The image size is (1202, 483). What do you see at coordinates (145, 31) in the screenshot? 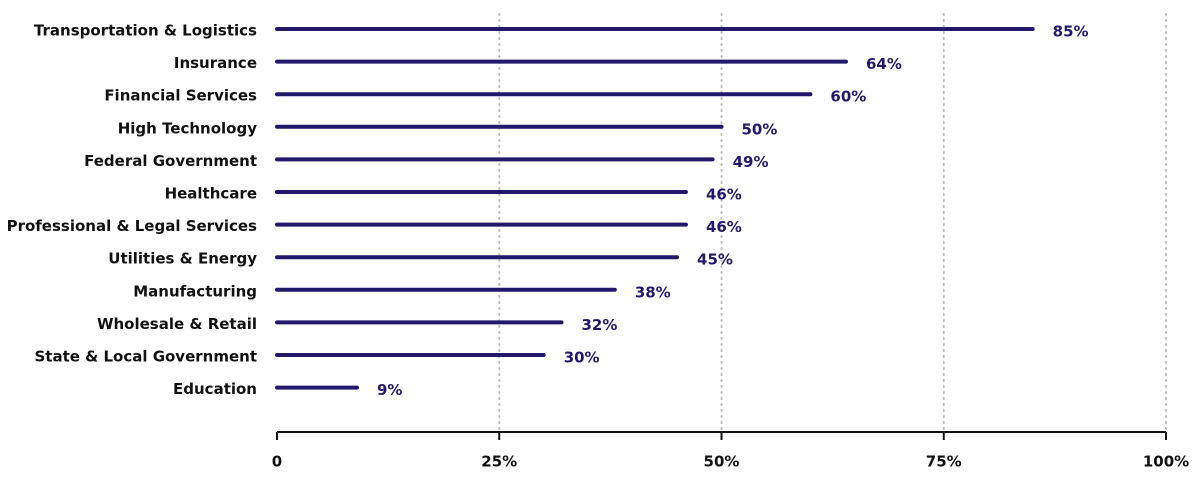
I see `category-label: Transportation & Logistics` at bounding box center [145, 31].